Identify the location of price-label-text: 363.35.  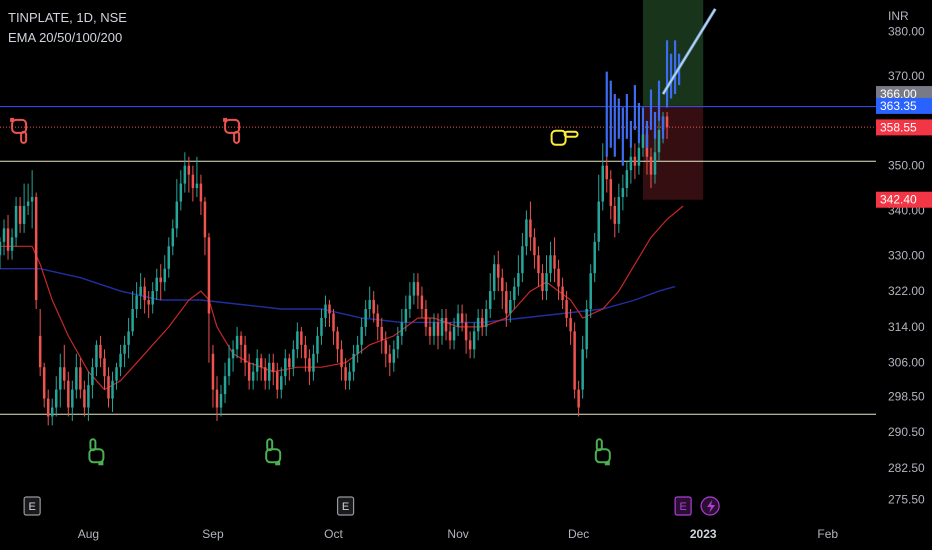
(898, 106).